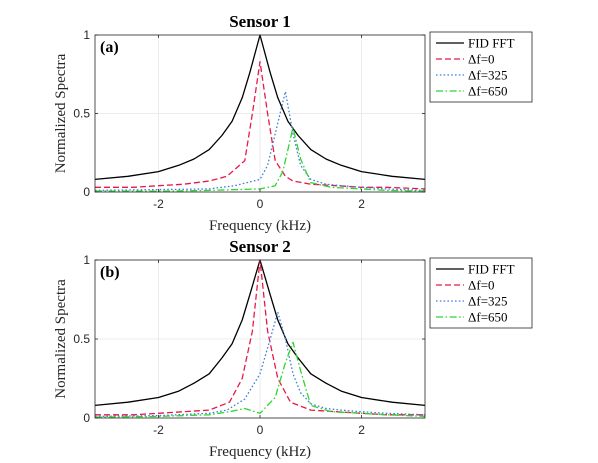  I want to click on panel-label: (a), so click(109, 47).